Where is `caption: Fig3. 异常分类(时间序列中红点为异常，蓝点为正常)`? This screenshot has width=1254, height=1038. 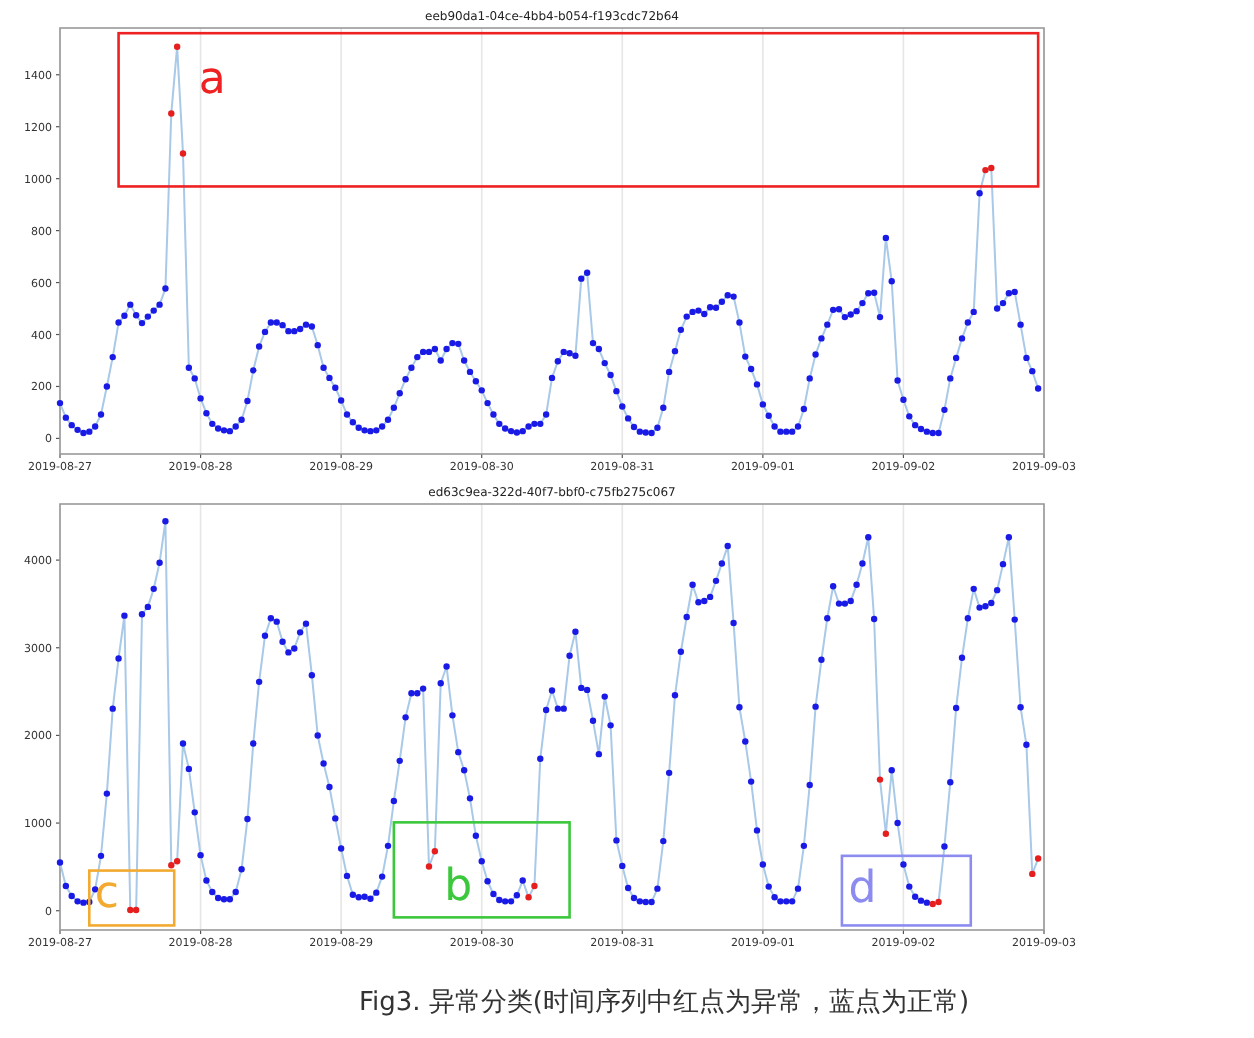 caption: Fig3. 异常分类(时间序列中红点为异常，蓝点为正常) is located at coordinates (664, 1002).